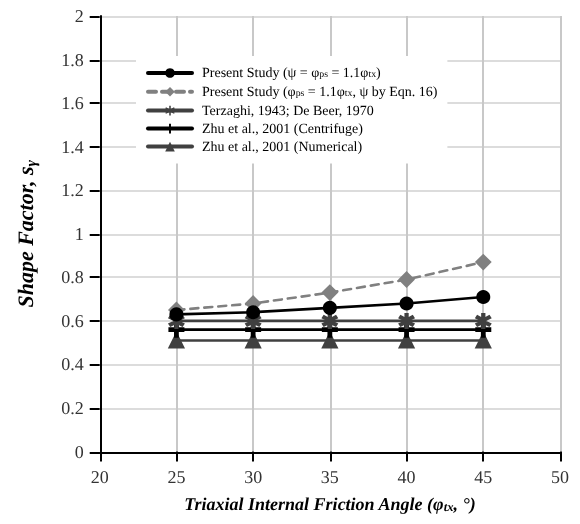  What do you see at coordinates (484, 476) in the screenshot?
I see `x-tick-label: 45` at bounding box center [484, 476].